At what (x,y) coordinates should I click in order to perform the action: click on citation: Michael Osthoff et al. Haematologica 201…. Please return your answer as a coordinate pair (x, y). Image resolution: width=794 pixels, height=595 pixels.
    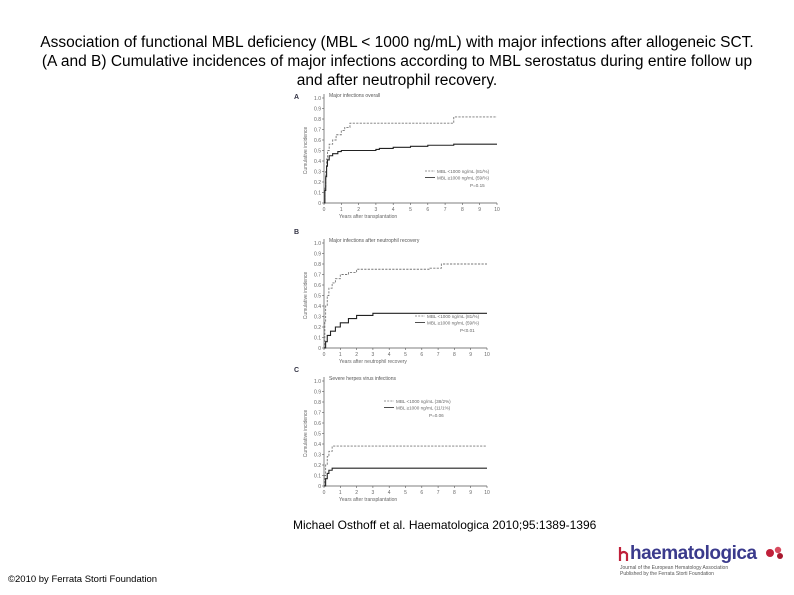
    Looking at the image, I should click on (445, 525).